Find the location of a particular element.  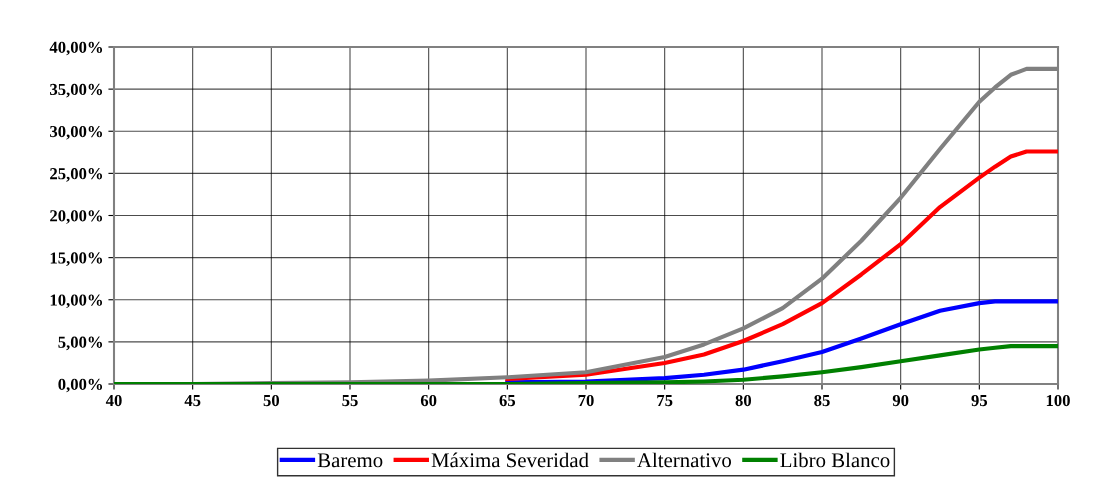

x-tick-label: 95 is located at coordinates (979, 400).